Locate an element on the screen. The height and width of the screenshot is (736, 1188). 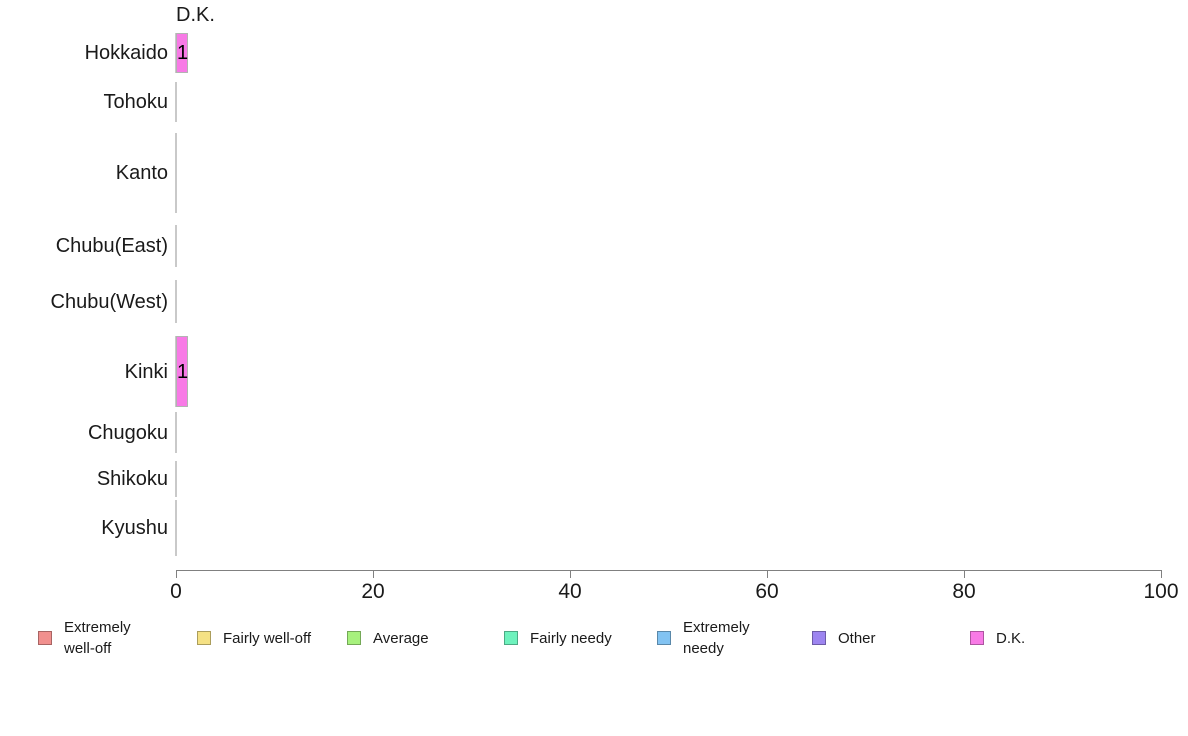
category-label-shikoku: Shikoku is located at coordinates (132, 479).